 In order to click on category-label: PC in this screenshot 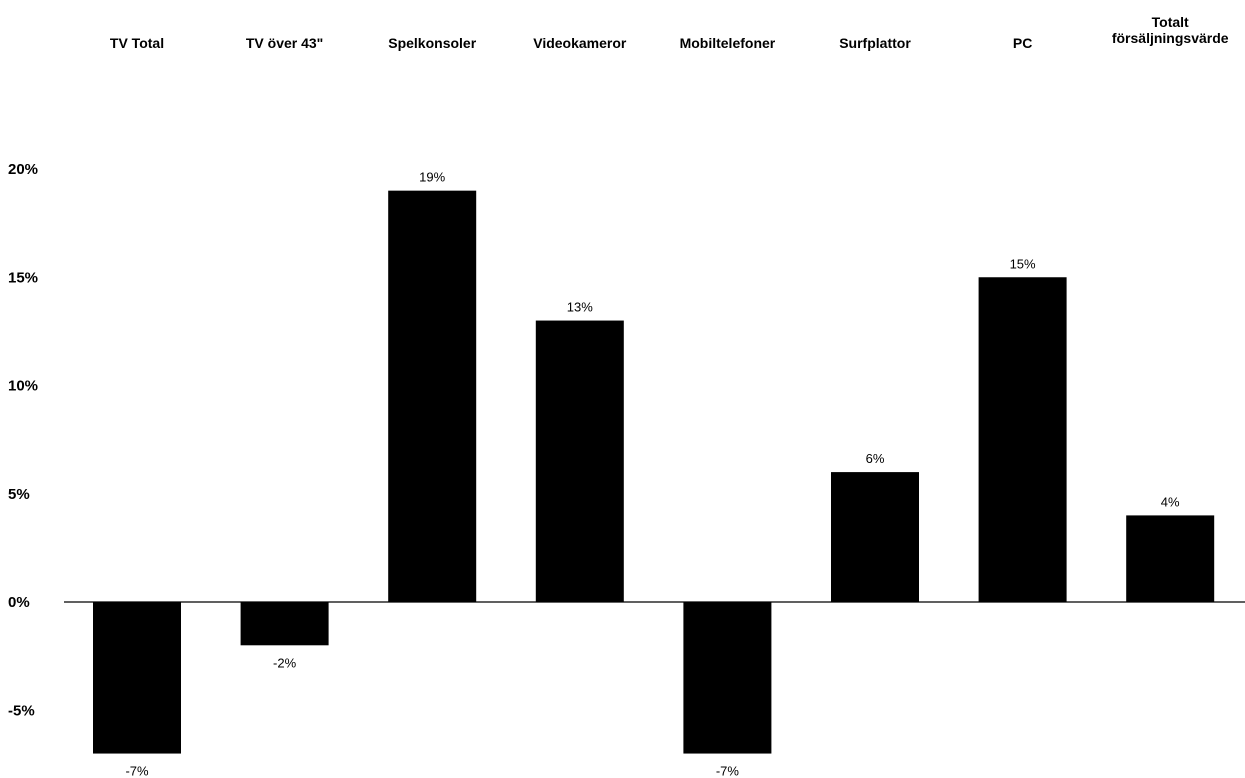, I will do `click(1022, 43)`.